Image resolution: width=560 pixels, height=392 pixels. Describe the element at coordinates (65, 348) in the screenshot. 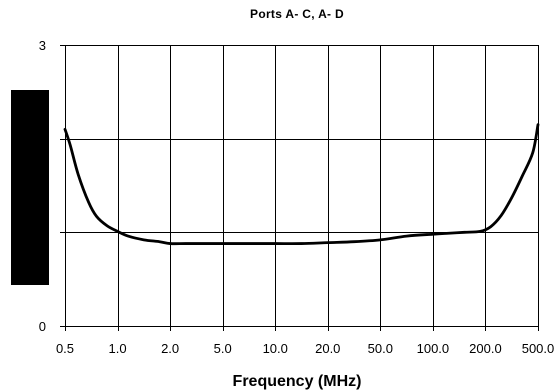

I see `x-tick-label: 0.5` at that location.